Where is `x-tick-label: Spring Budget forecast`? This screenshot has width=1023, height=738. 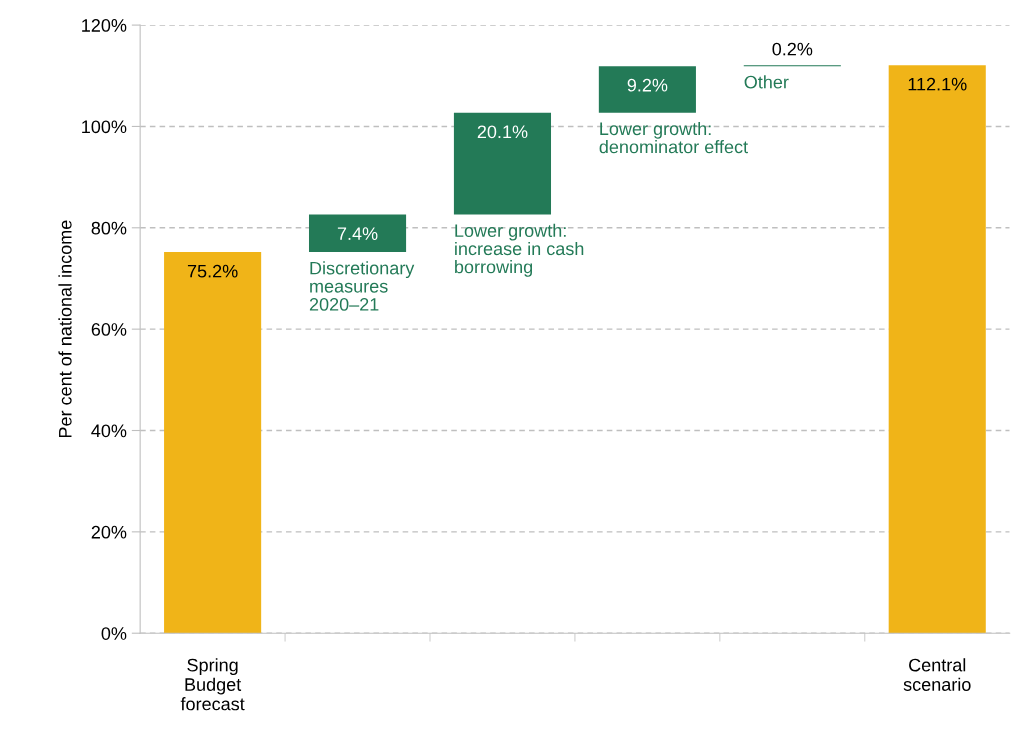 x-tick-label: Spring Budget forecast is located at coordinates (212, 684).